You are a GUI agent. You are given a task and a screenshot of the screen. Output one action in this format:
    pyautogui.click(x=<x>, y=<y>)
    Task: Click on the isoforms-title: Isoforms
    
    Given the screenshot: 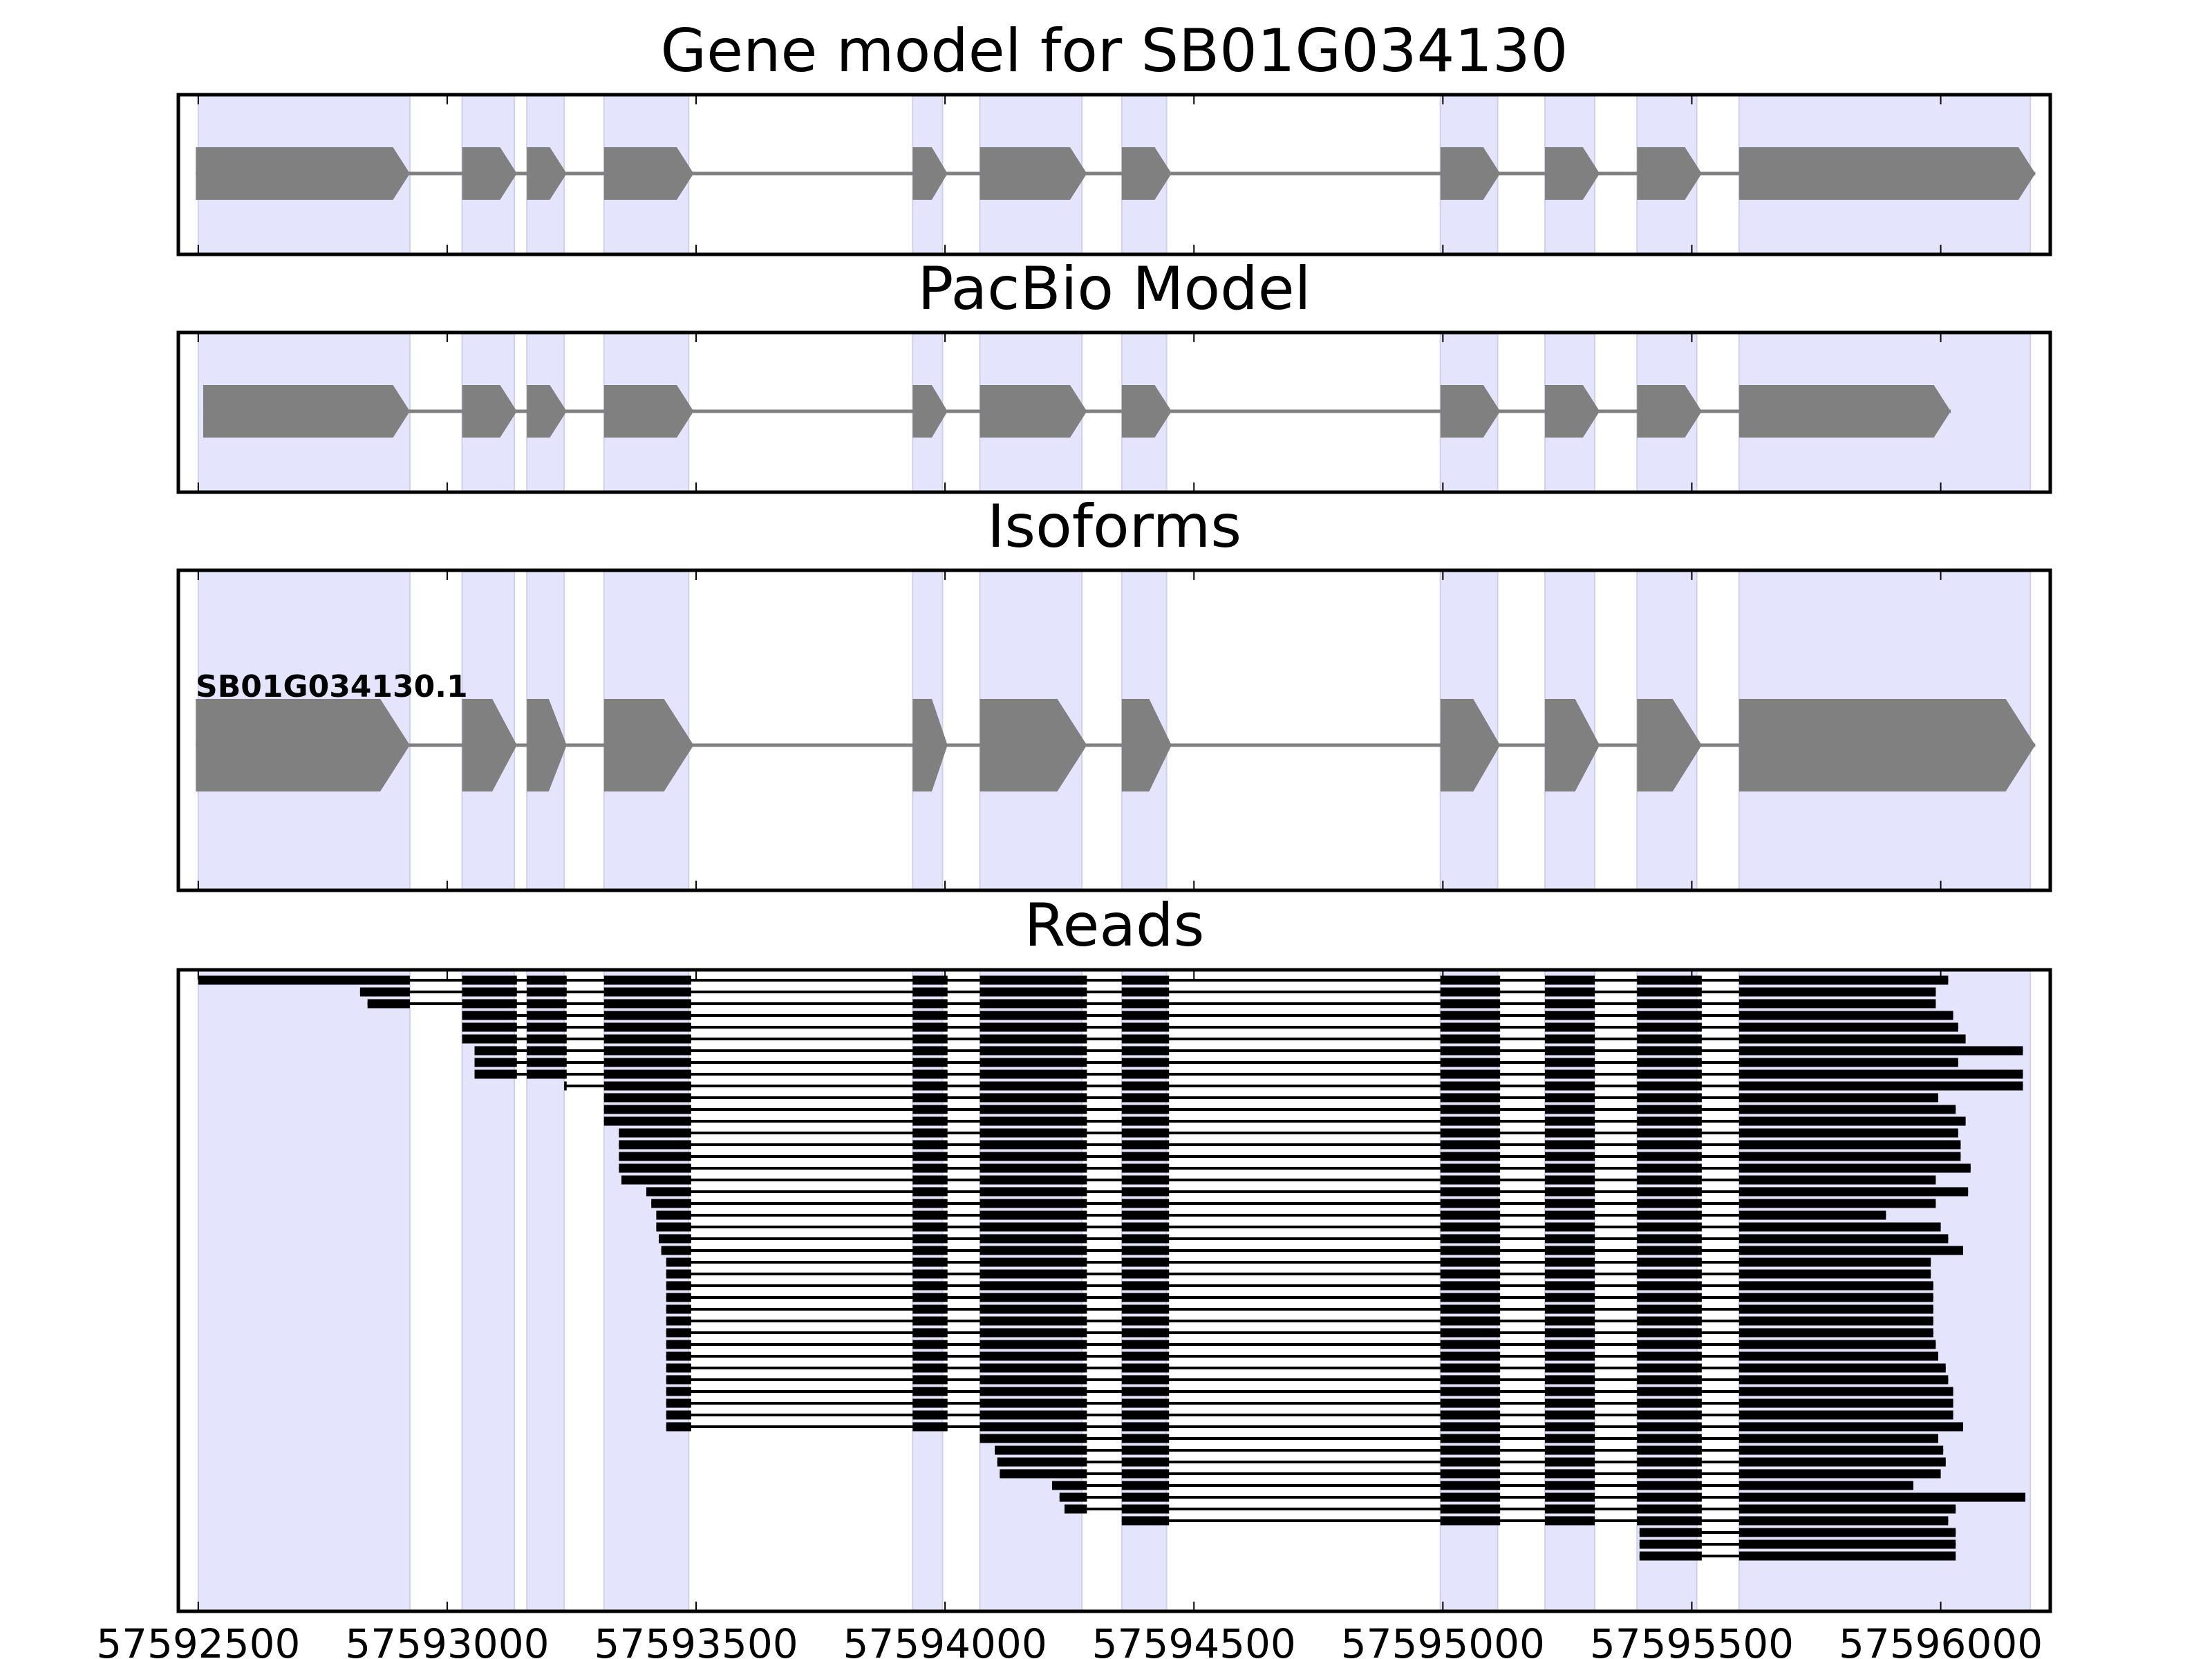 What is the action you would take?
    pyautogui.click(x=1114, y=526)
    